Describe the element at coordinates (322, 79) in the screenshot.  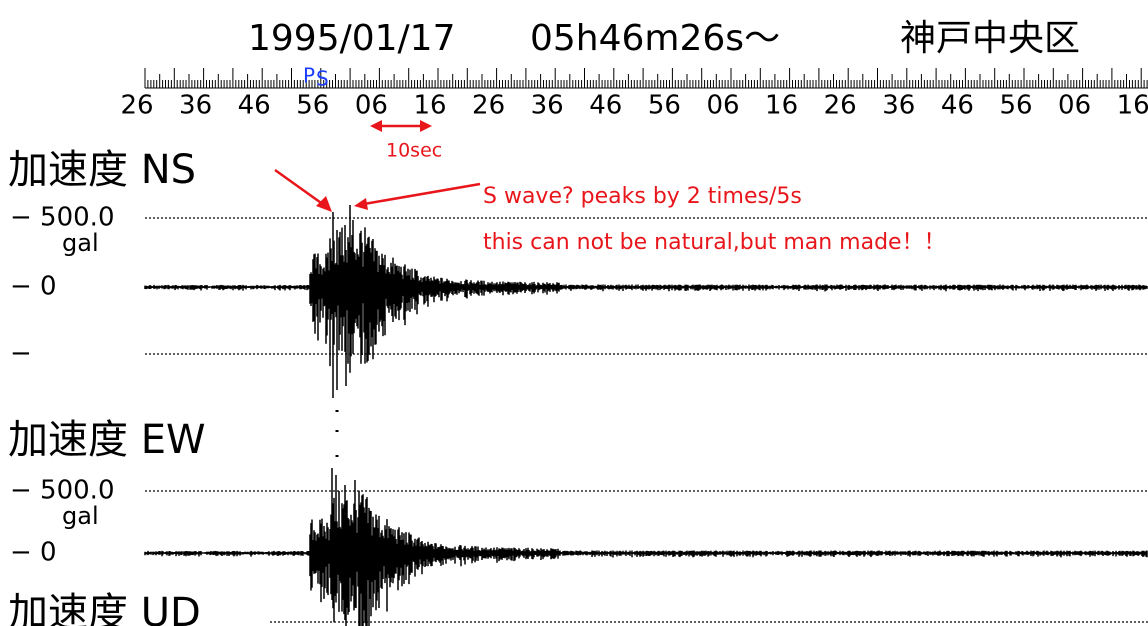
I see `s-marker: S` at that location.